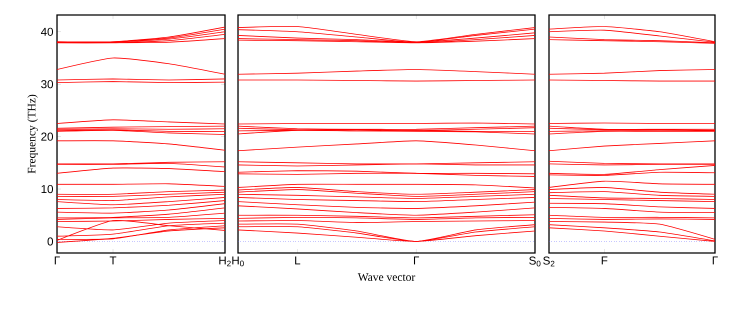 This screenshot has width=735, height=310. What do you see at coordinates (238, 261) in the screenshot?
I see `x-tick-label: H$_{0}$` at bounding box center [238, 261].